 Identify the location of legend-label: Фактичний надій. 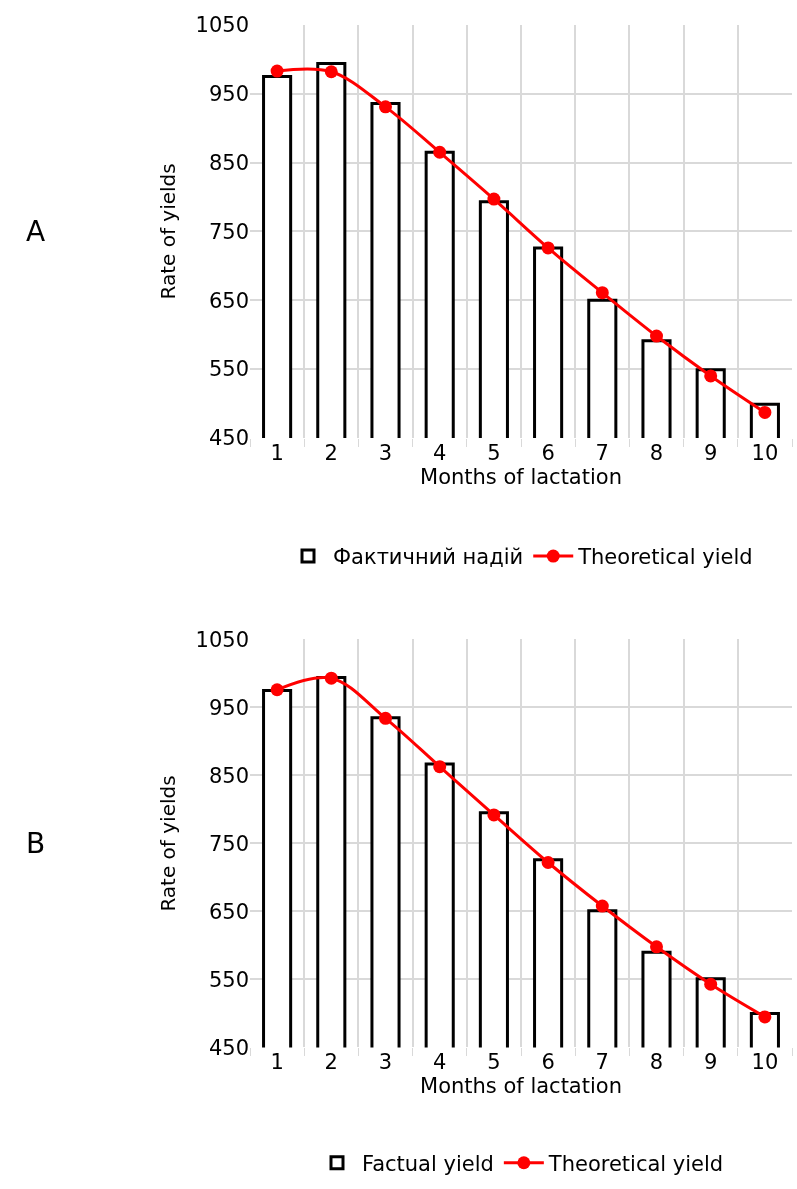
(428, 557).